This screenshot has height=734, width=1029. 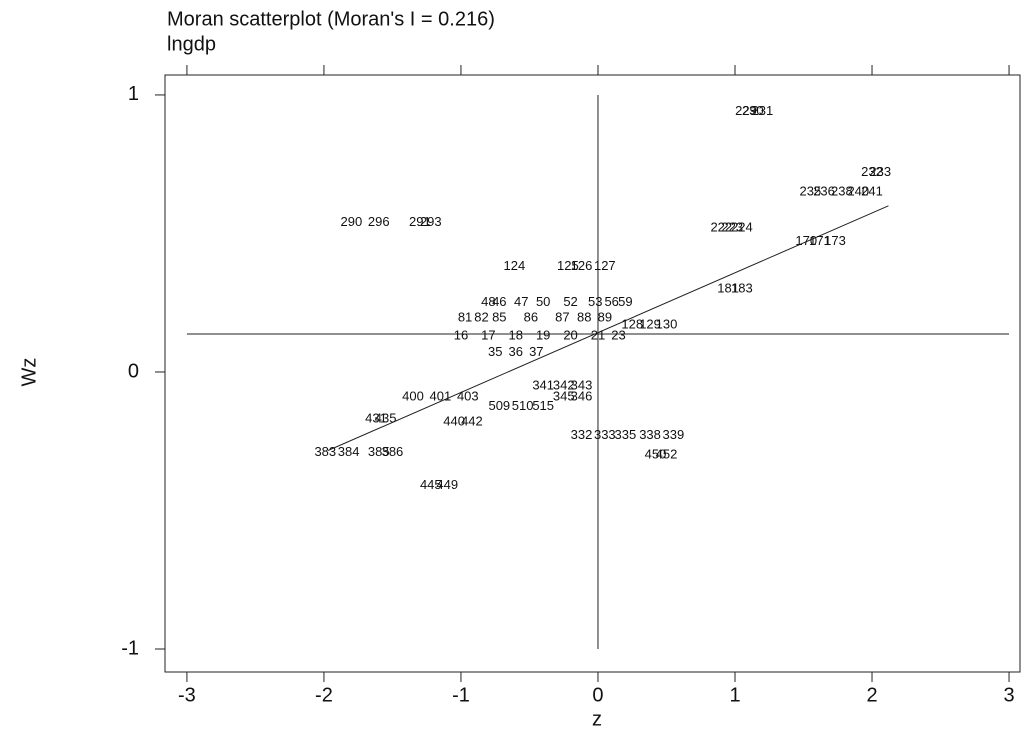 I want to click on point-label: 335, so click(x=626, y=434).